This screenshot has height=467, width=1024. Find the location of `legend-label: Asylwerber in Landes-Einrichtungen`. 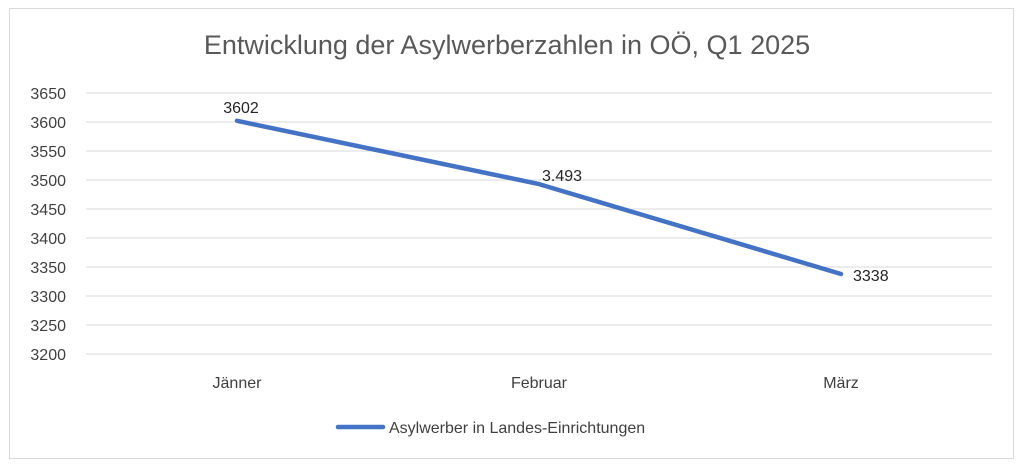

legend-label: Asylwerber in Landes-Einrichtungen is located at coordinates (517, 428).